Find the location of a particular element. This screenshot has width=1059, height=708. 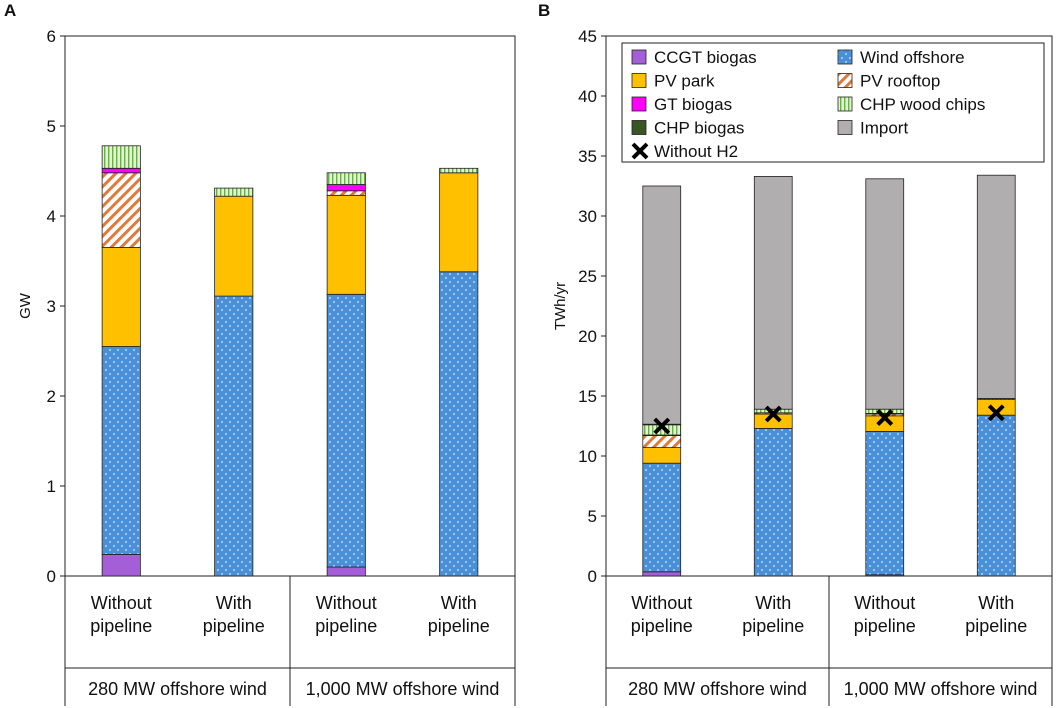

y-tick-label: 25 is located at coordinates (587, 276).